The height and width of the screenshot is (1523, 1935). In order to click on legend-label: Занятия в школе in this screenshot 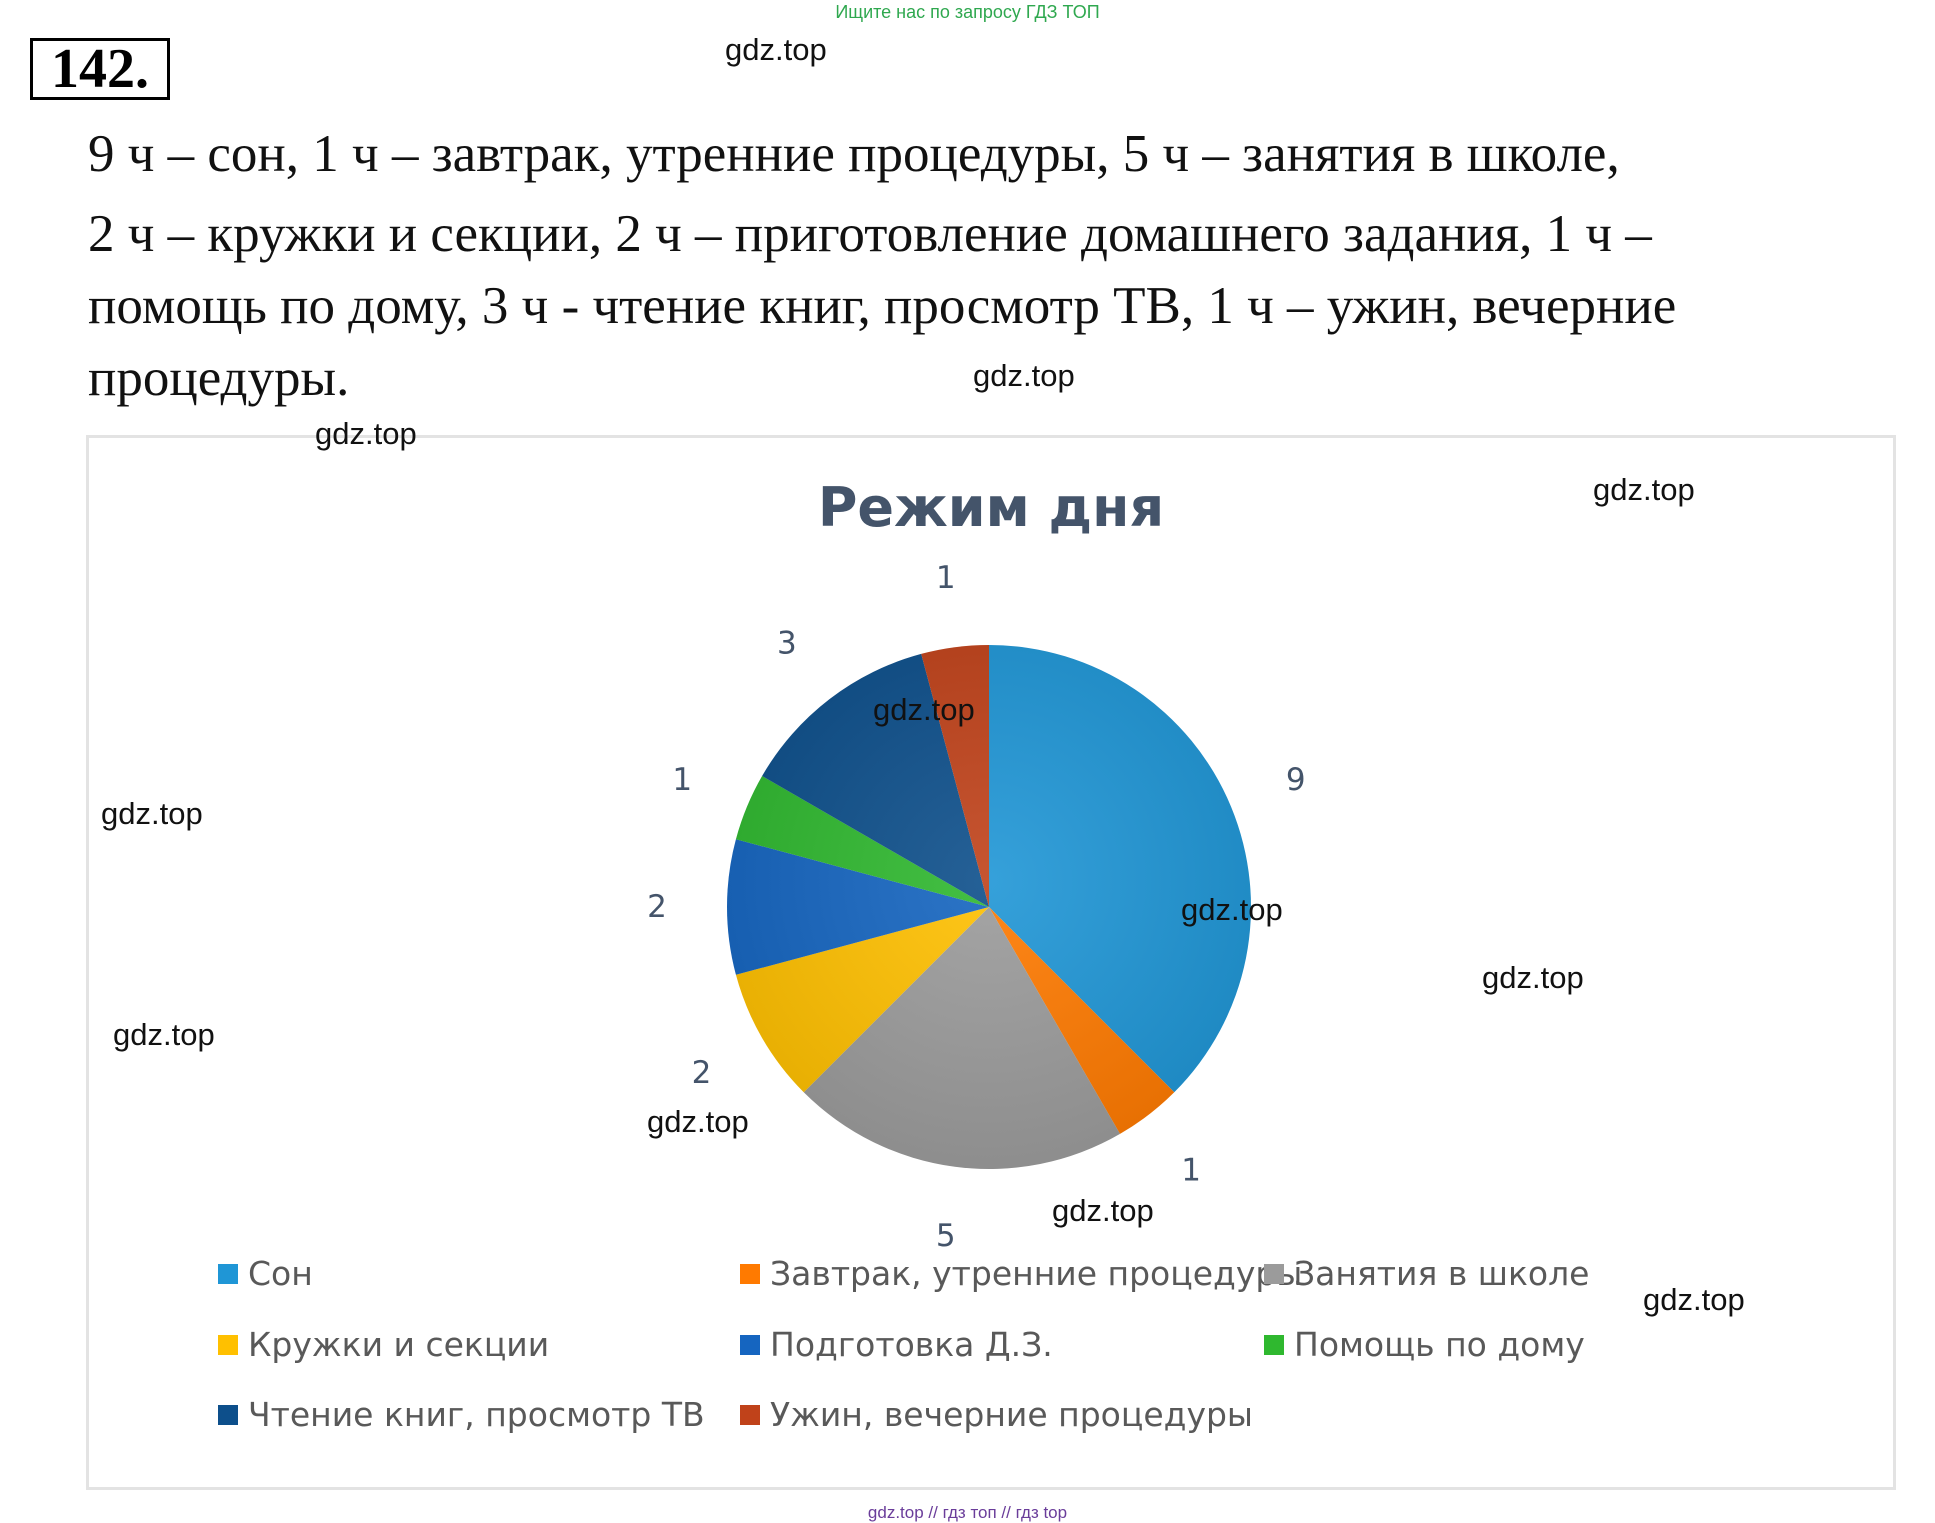, I will do `click(1442, 1273)`.